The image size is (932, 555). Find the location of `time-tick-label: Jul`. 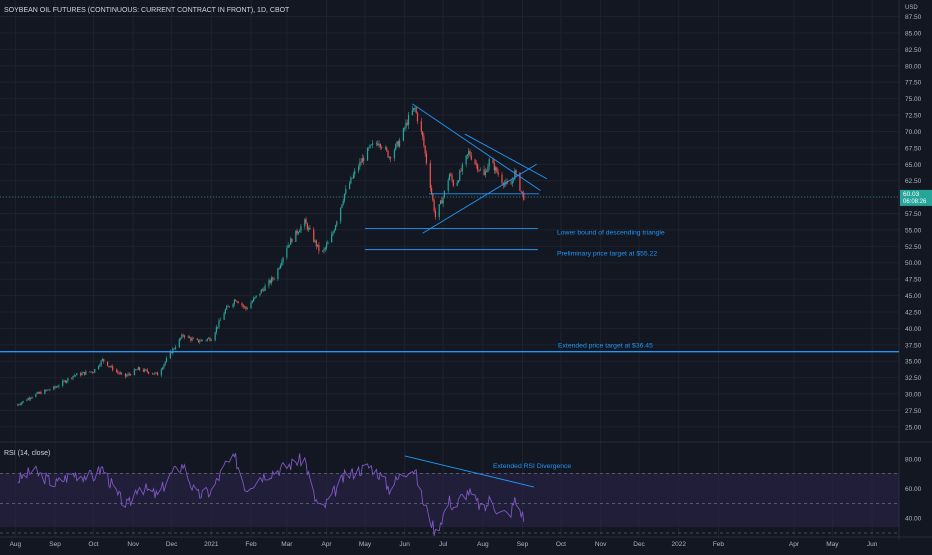

time-tick-label: Jul is located at coordinates (443, 544).